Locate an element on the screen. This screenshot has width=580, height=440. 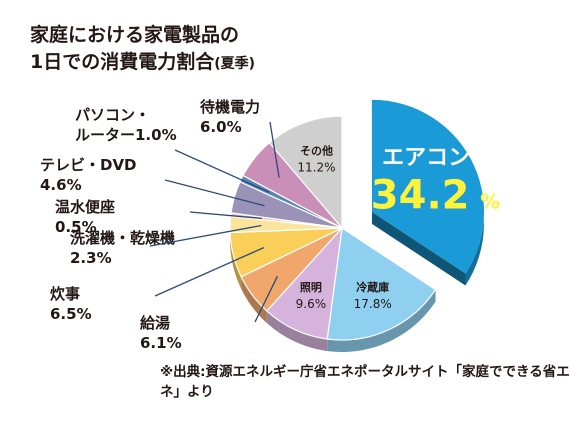
chart-title: 家庭における家電製品の 1日での消費電力割合(夏季) is located at coordinates (142, 50).